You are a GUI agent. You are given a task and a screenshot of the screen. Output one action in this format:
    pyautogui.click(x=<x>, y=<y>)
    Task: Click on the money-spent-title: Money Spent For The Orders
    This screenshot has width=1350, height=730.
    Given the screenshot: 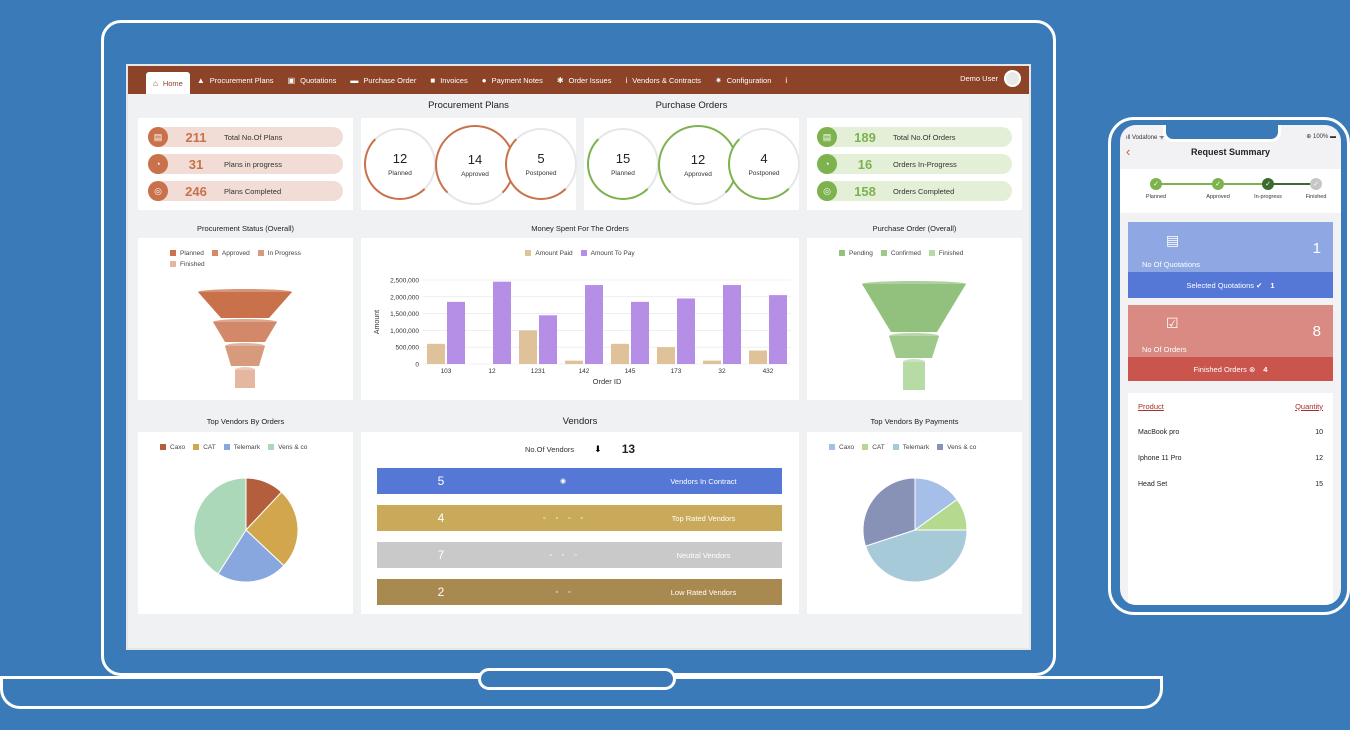 What is the action you would take?
    pyautogui.click(x=580, y=228)
    